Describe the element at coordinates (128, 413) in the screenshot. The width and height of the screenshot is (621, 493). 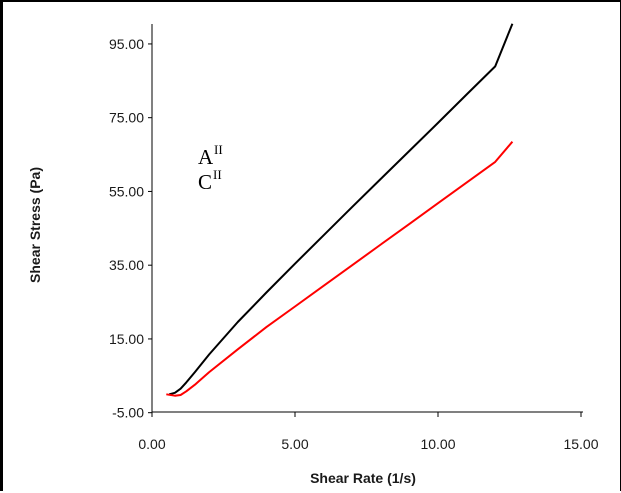
I see `y-tick-label: -5.00` at that location.